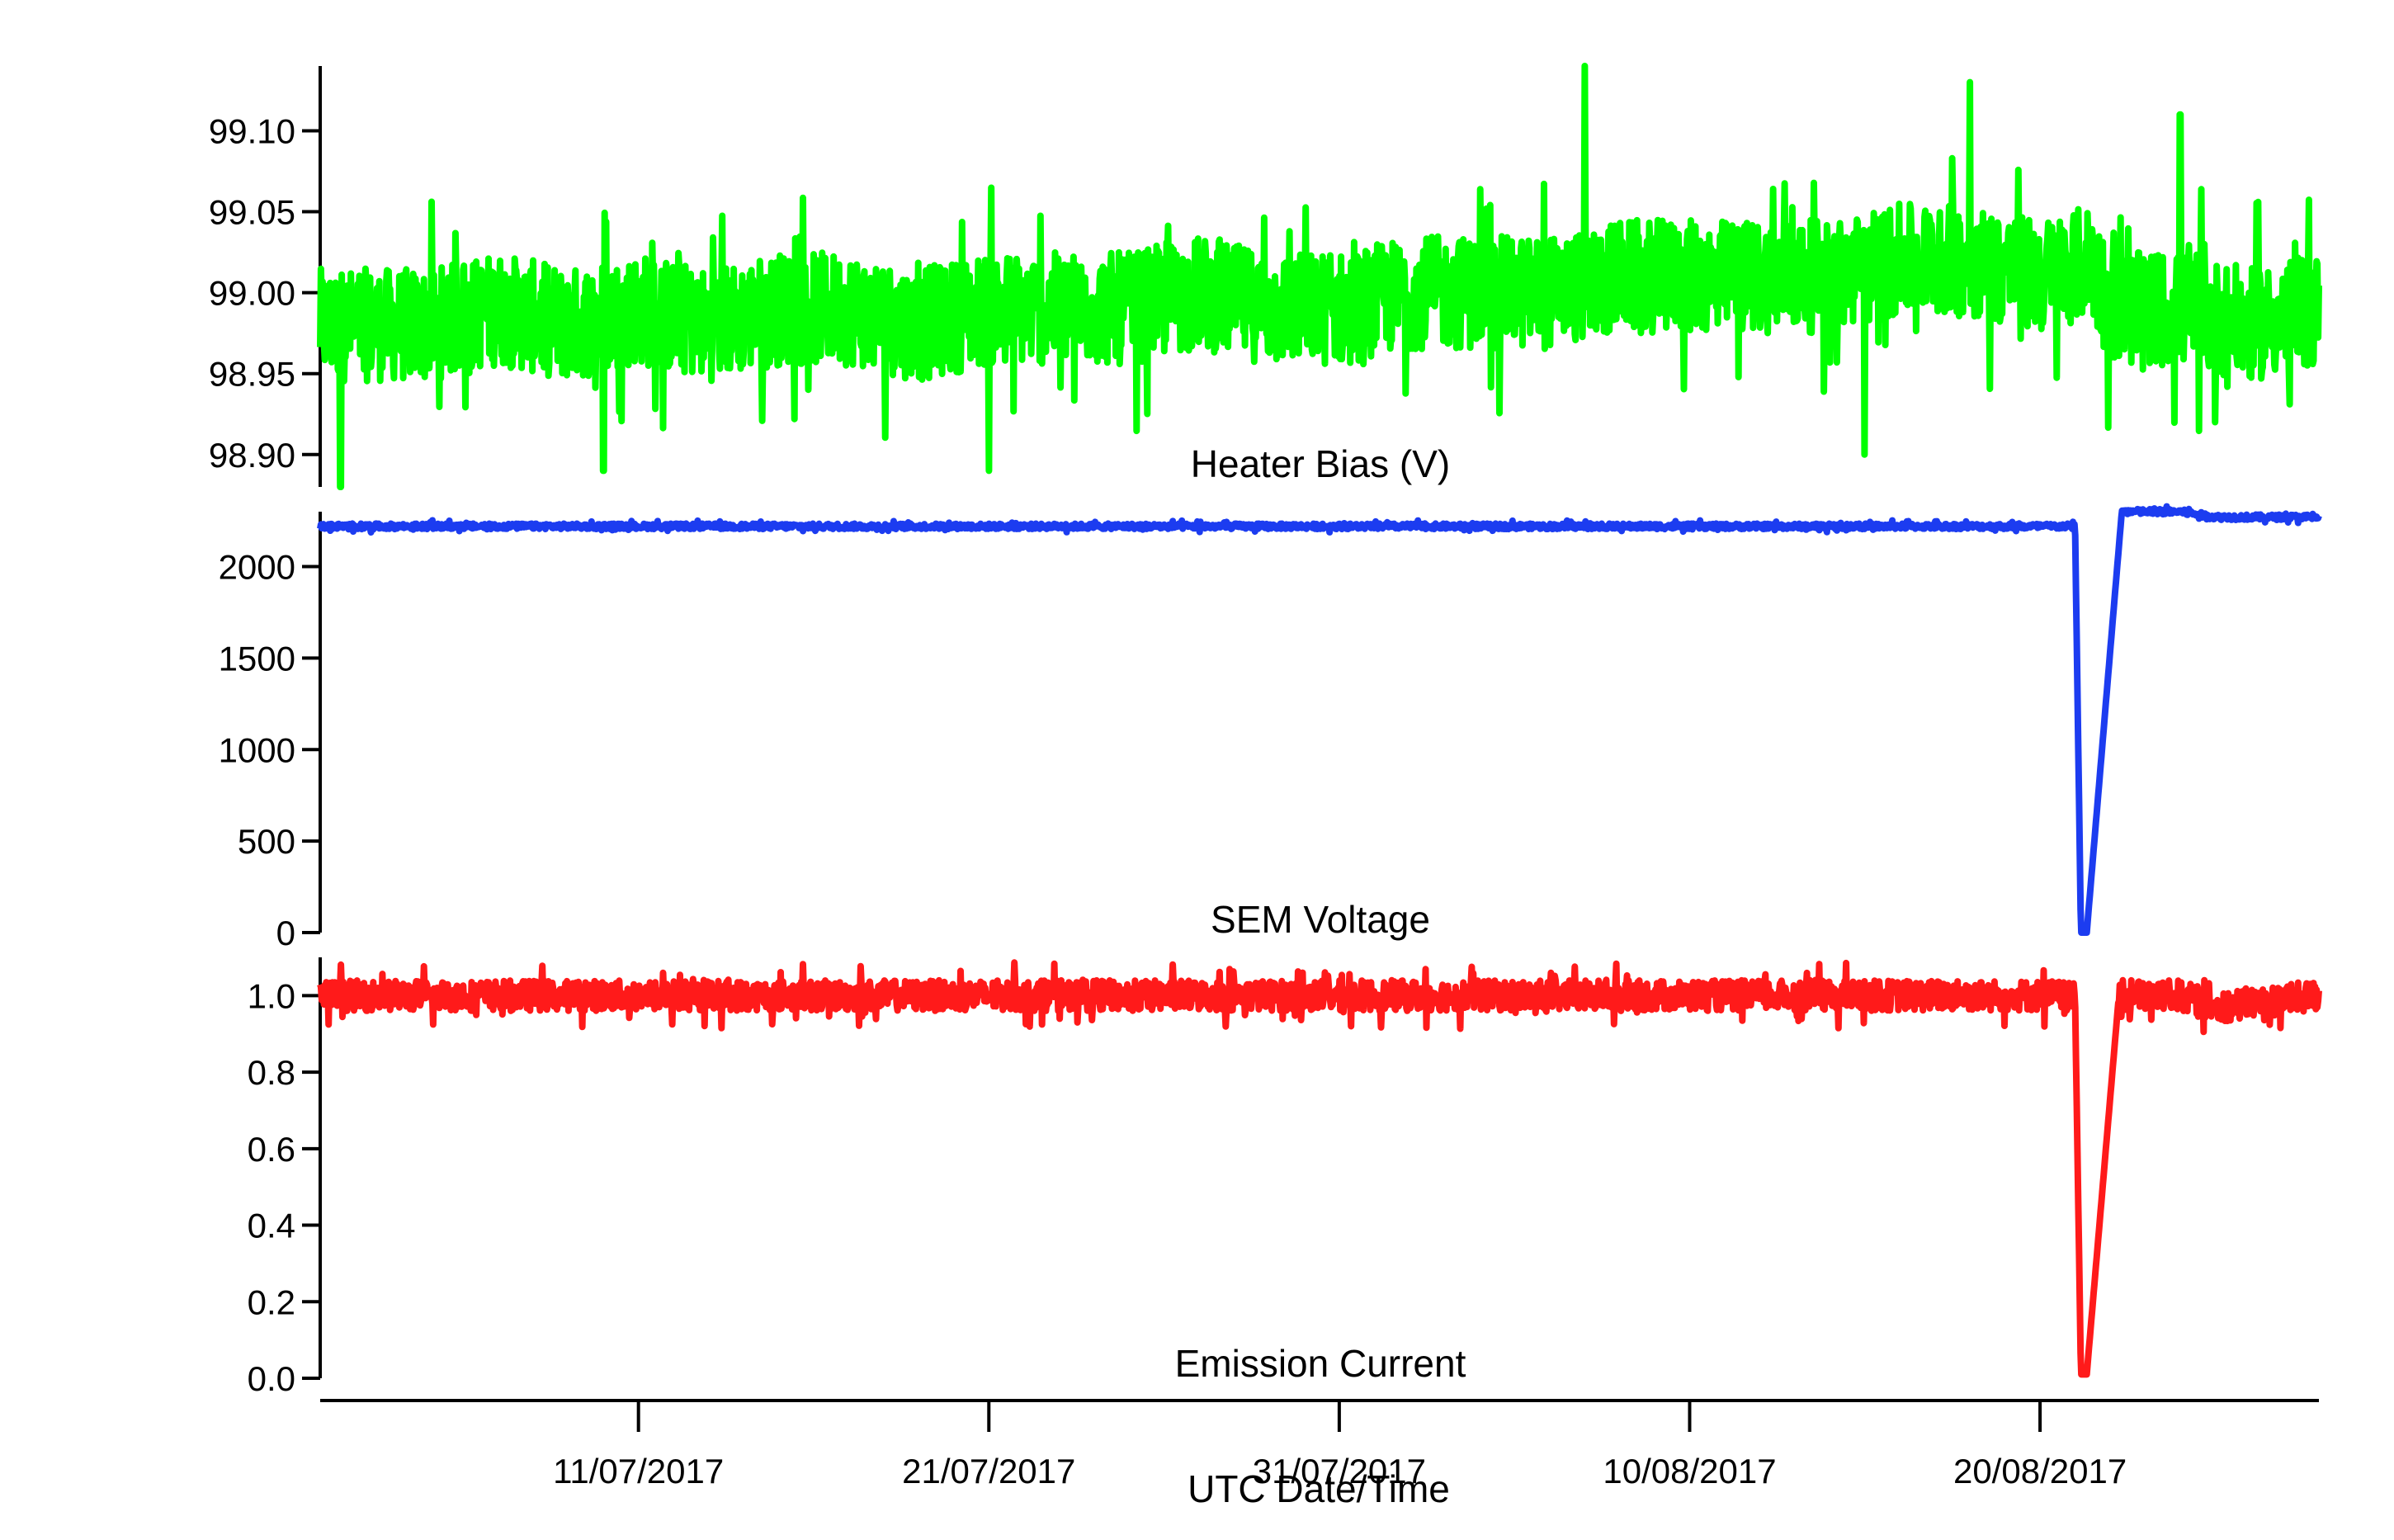 The height and width of the screenshot is (1540, 2394). I want to click on x-tick-label: 10/08/2017, so click(1689, 1471).